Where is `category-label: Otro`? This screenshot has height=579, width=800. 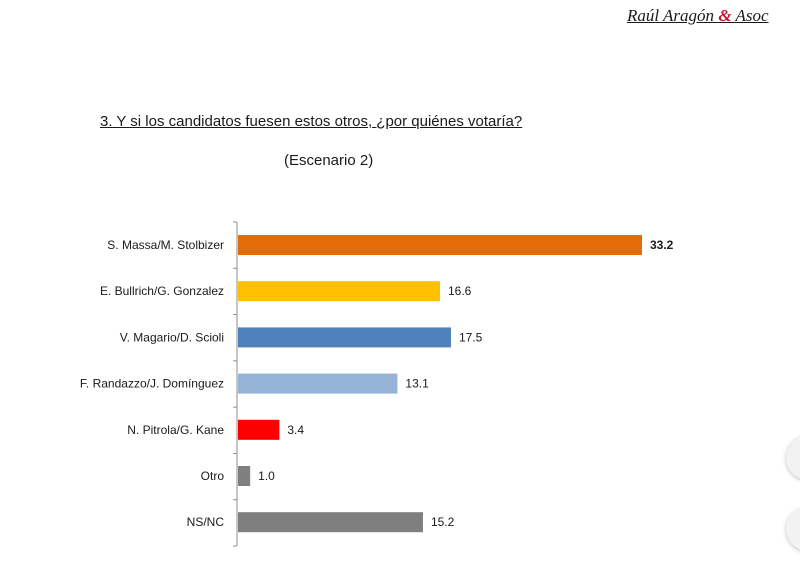
category-label: Otro is located at coordinates (213, 476).